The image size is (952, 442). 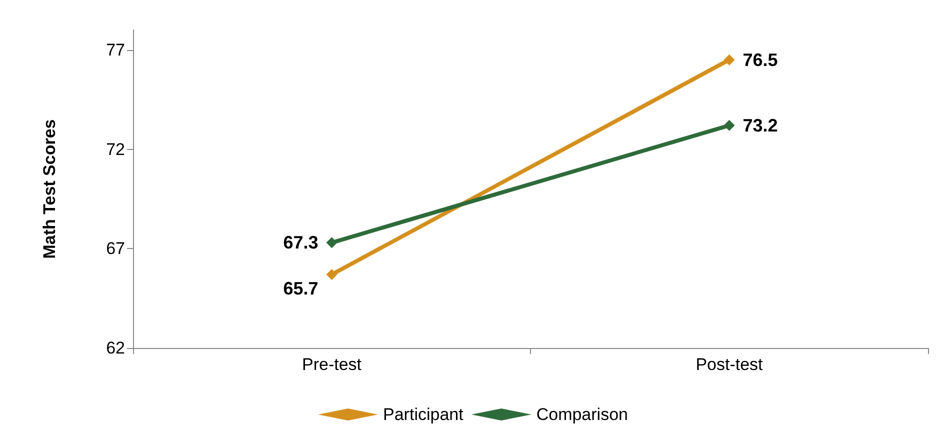 What do you see at coordinates (760, 125) in the screenshot?
I see `data-label: 73.2` at bounding box center [760, 125].